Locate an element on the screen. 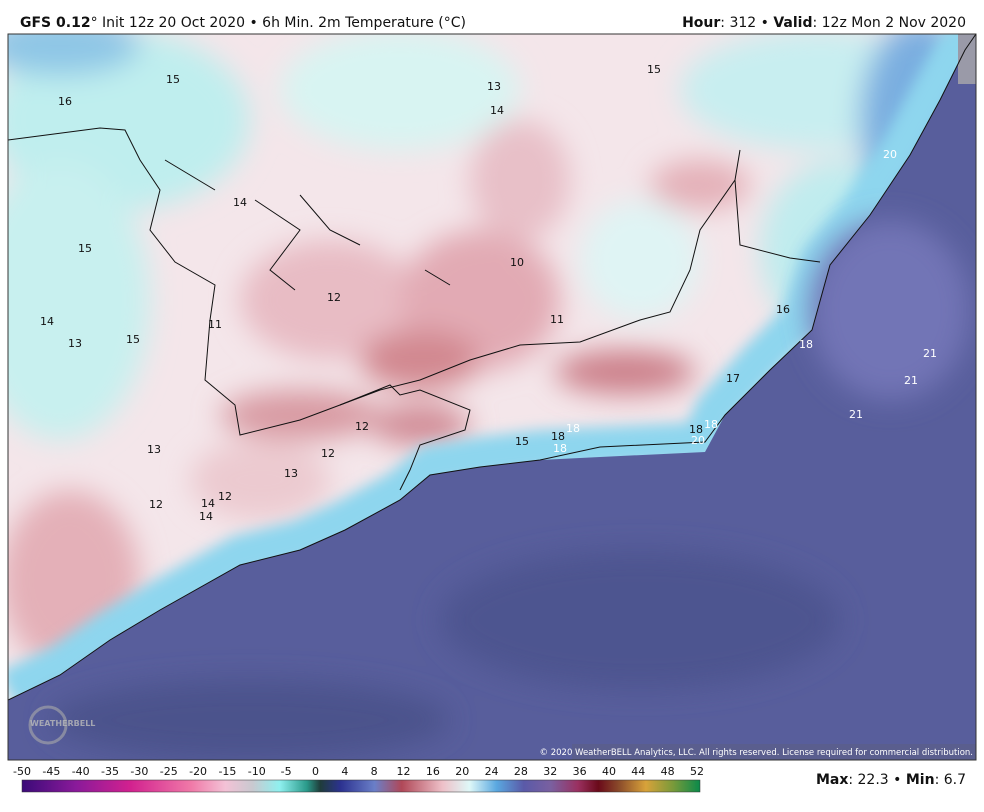 Image resolution: width=984 pixels, height=812 pixels. colorbar-tick-label: -5 is located at coordinates (286, 771).